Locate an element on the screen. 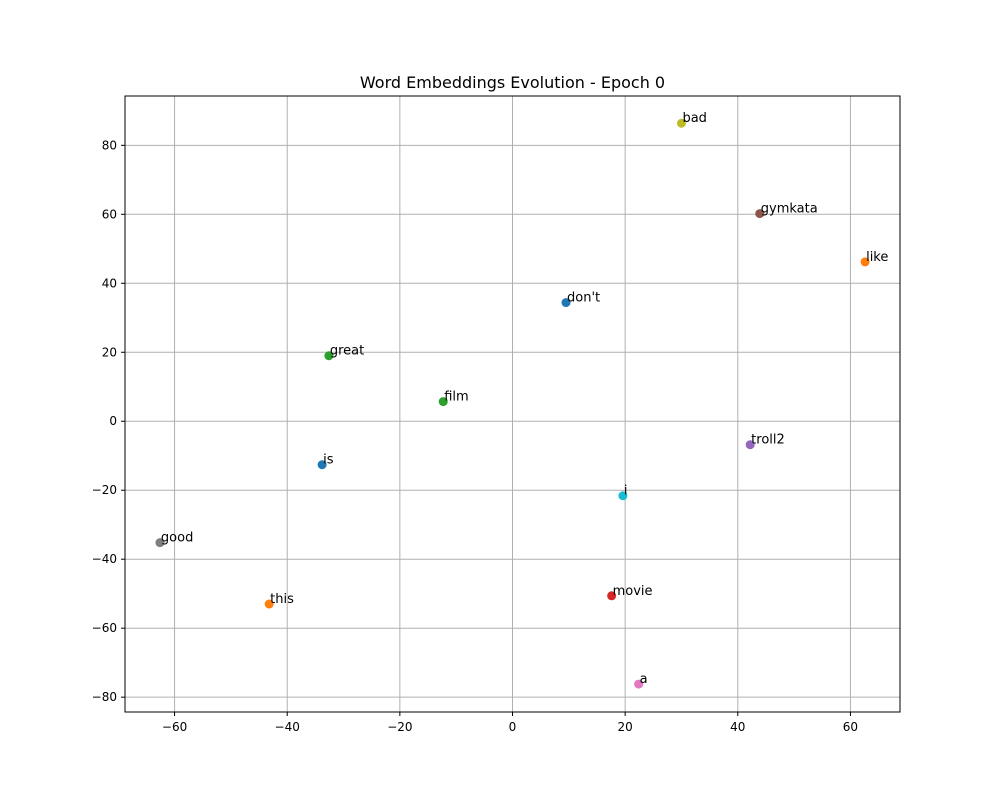  data-point-label: a is located at coordinates (644, 679).